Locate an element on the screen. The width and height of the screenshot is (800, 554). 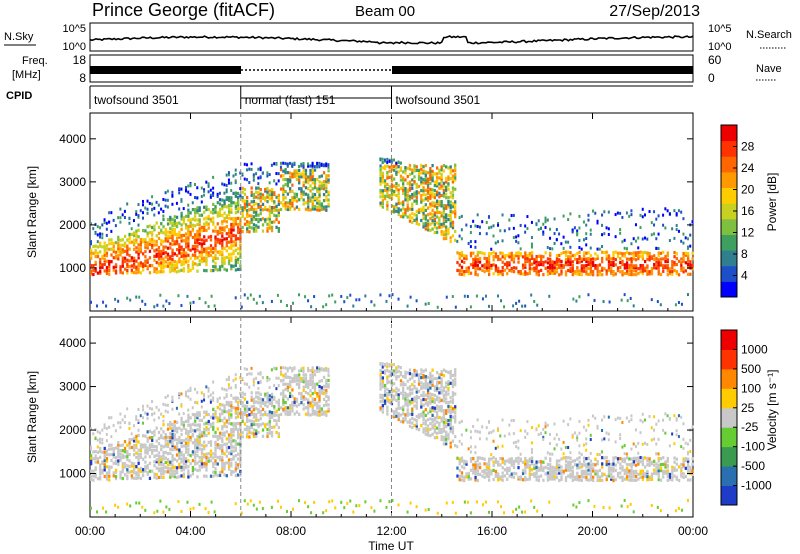
freq-right-tick-top: 60 is located at coordinates (715, 60).